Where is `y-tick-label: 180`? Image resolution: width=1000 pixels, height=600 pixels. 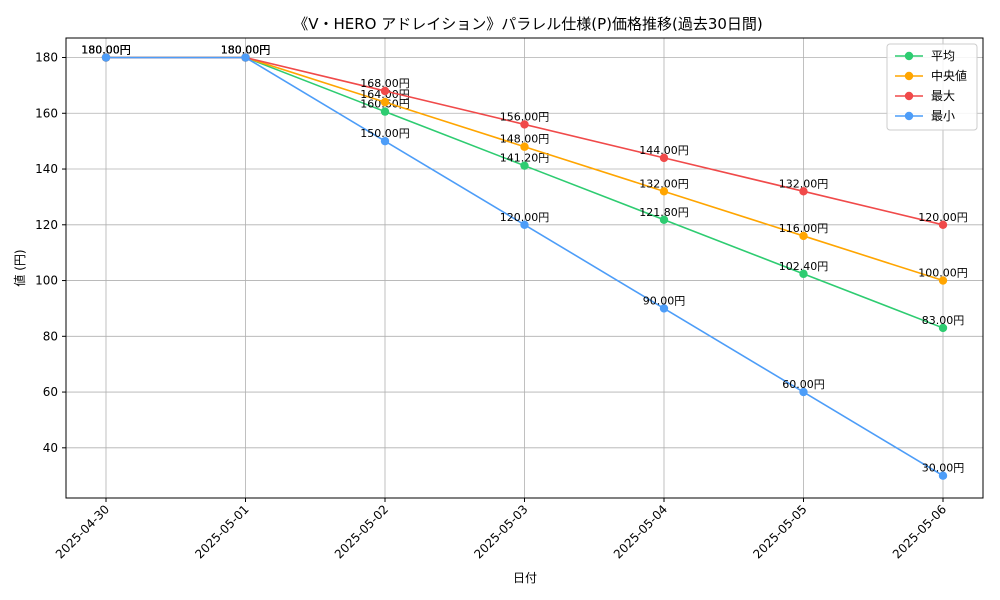 y-tick-label: 180 is located at coordinates (46, 58).